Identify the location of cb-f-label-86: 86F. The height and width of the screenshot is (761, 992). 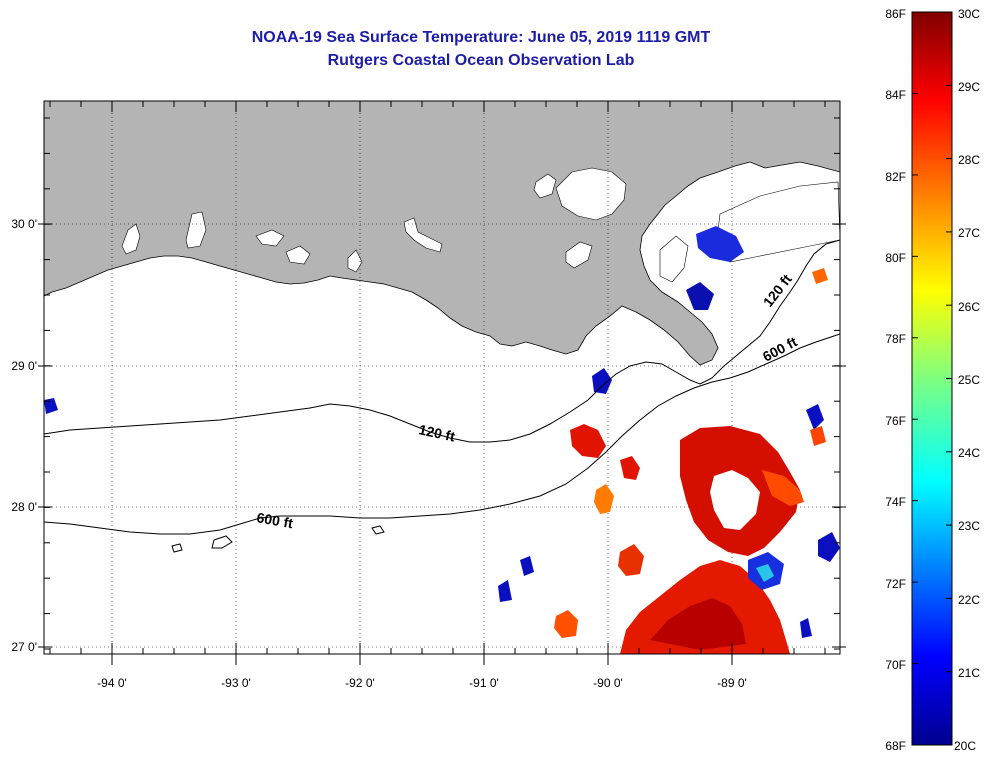
(895, 14).